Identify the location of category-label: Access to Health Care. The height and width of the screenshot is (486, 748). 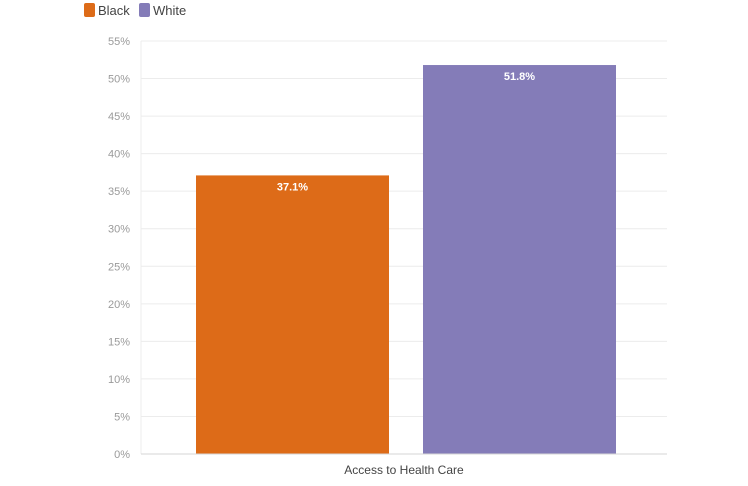
(404, 470).